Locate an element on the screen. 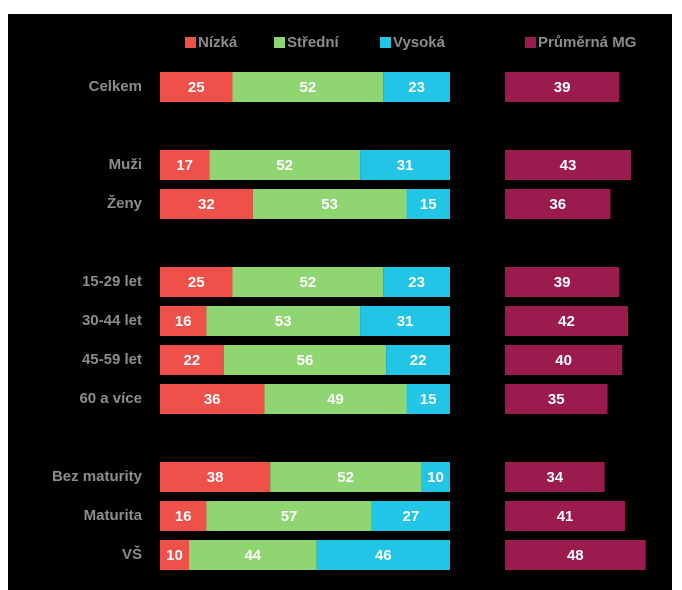 Image resolution: width=682 pixels, height=590 pixels. category-label: VŠ is located at coordinates (132, 554).